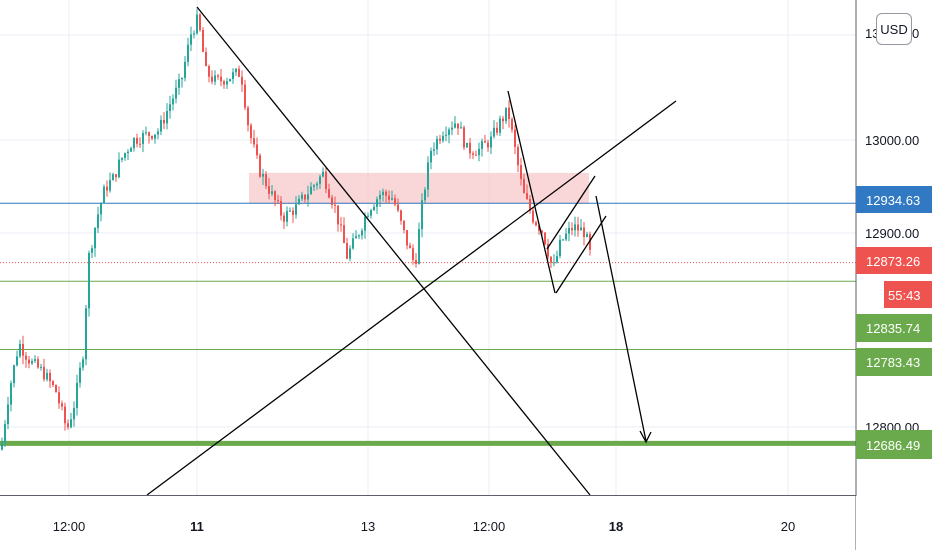 The width and height of the screenshot is (932, 550). I want to click on currency-badge: USD, so click(894, 29).